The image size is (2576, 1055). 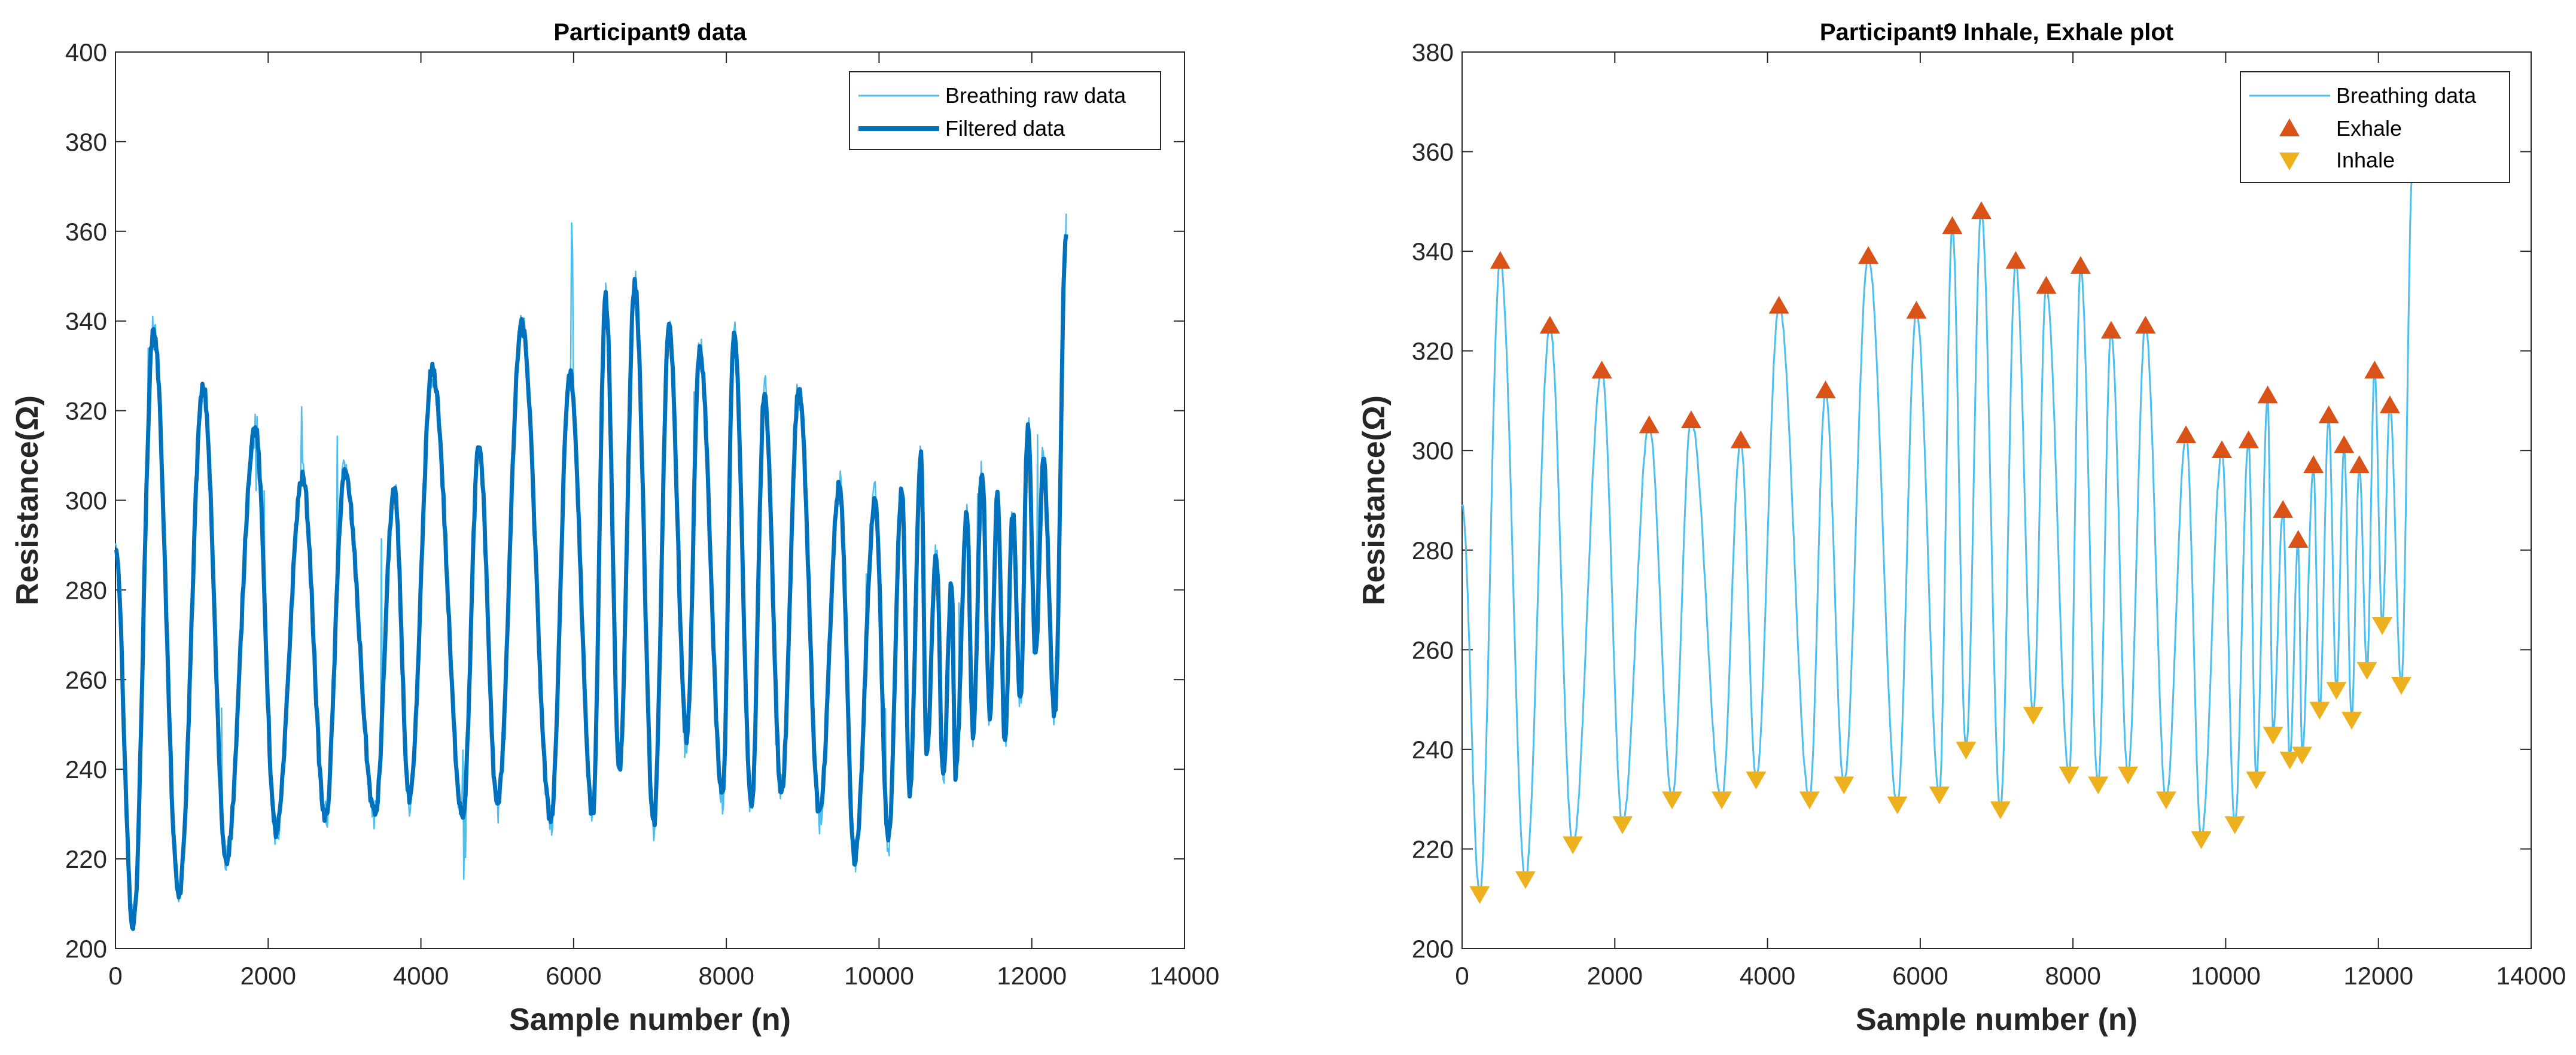 I want to click on chart-title: Participant9 data, so click(x=650, y=32).